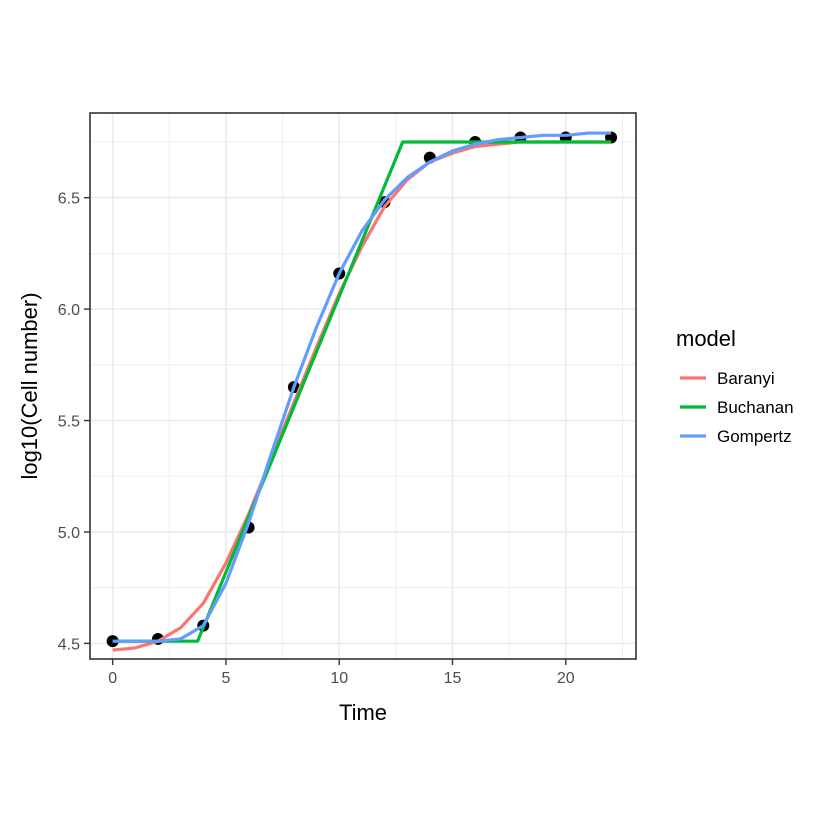 This screenshot has height=840, width=840. What do you see at coordinates (112, 678) in the screenshot?
I see `x-tick-label: 0` at bounding box center [112, 678].